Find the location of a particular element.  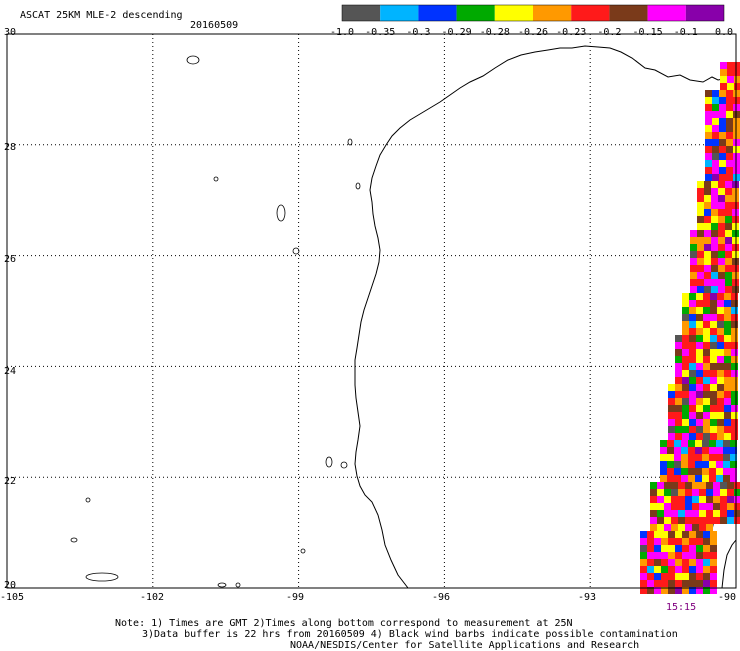

lon-label-93: -93 is located at coordinates (587, 597).